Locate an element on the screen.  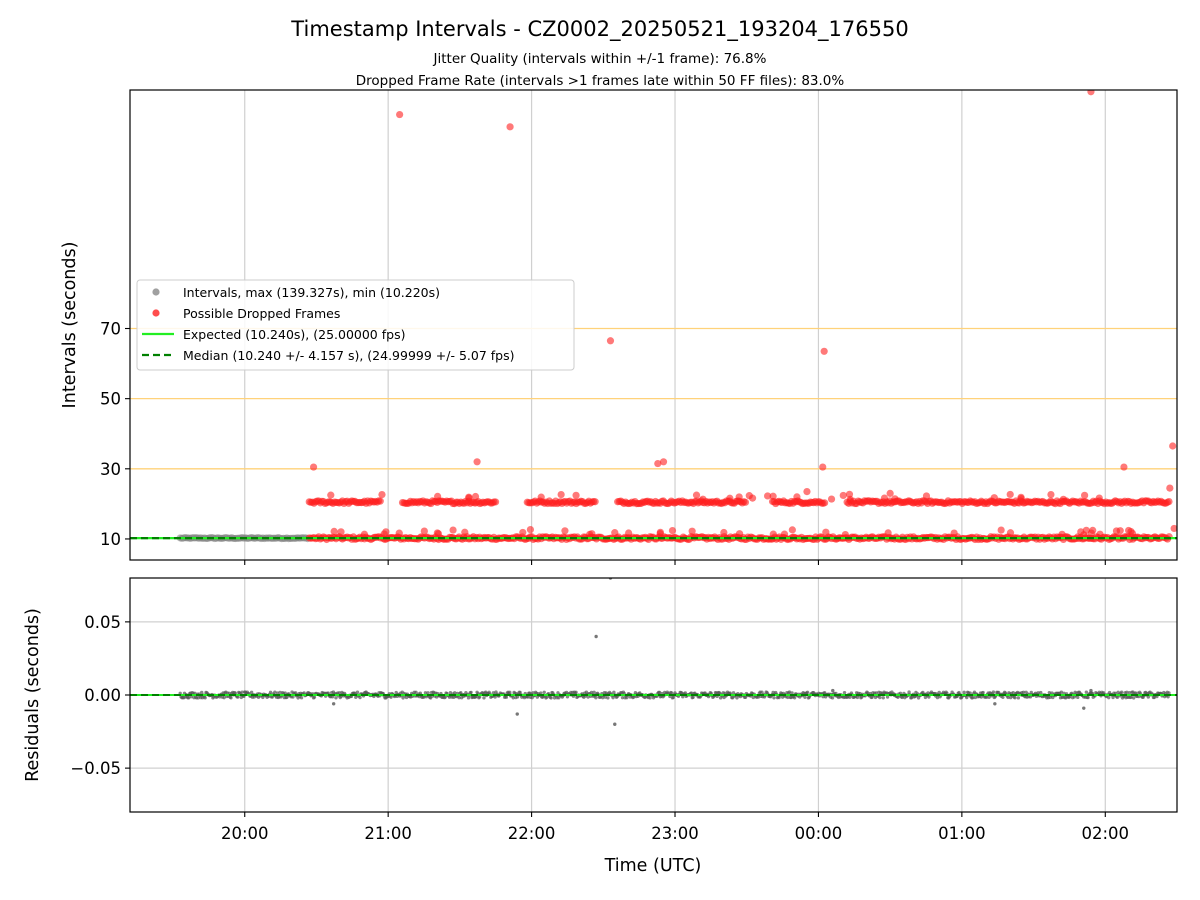
x-tick-label: 01:00 is located at coordinates (962, 833).